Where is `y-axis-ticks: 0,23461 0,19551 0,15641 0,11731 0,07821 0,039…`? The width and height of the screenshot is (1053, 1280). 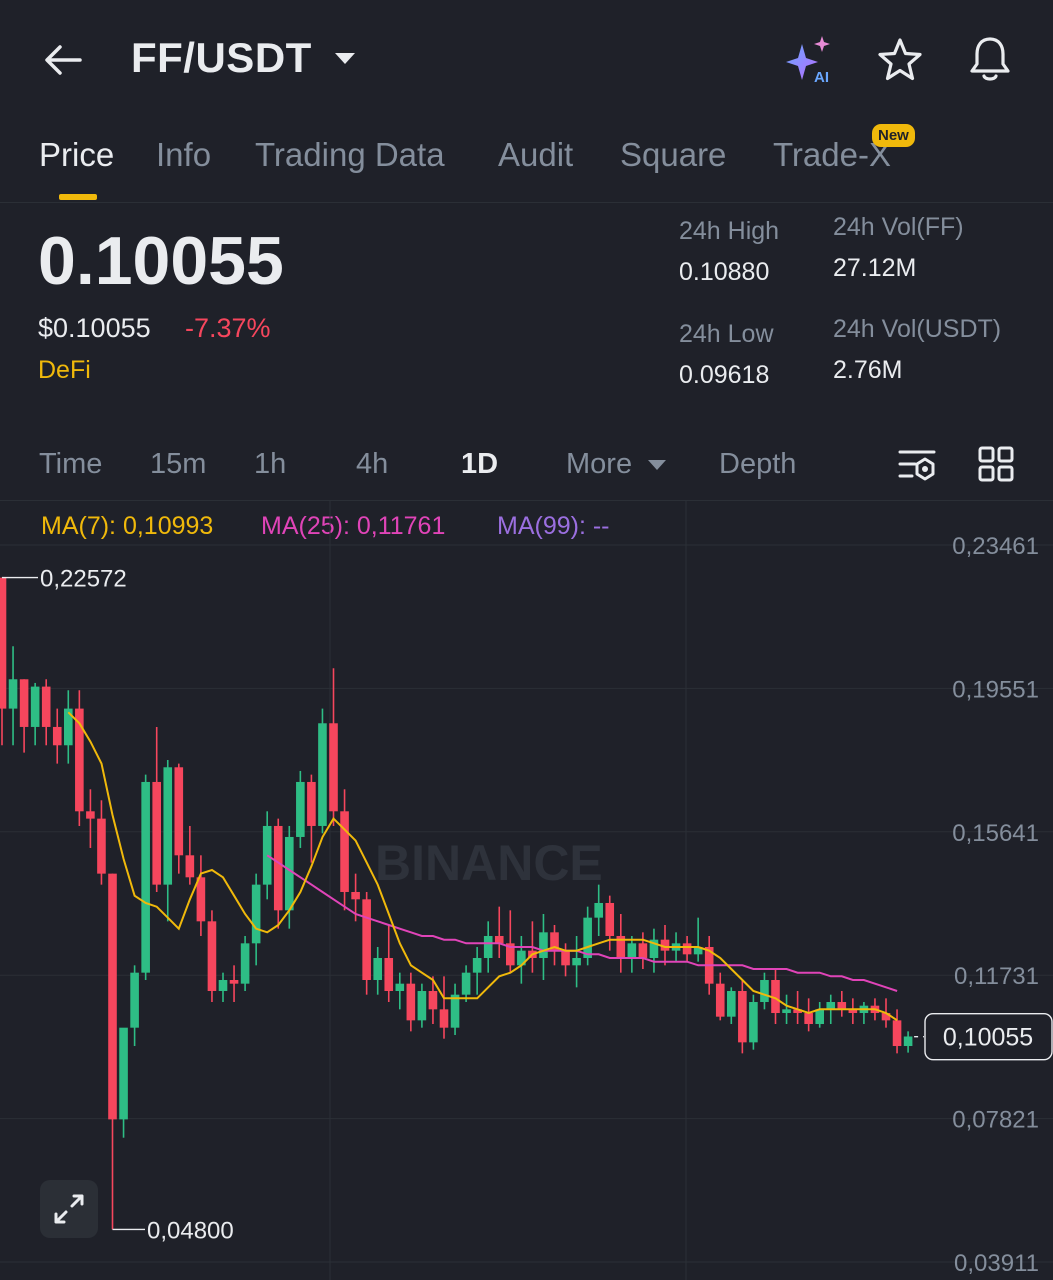
y-axis-ticks: 0,23461 0,19551 0,15641 0,11731 0,07821 0,039… is located at coordinates (995, 905).